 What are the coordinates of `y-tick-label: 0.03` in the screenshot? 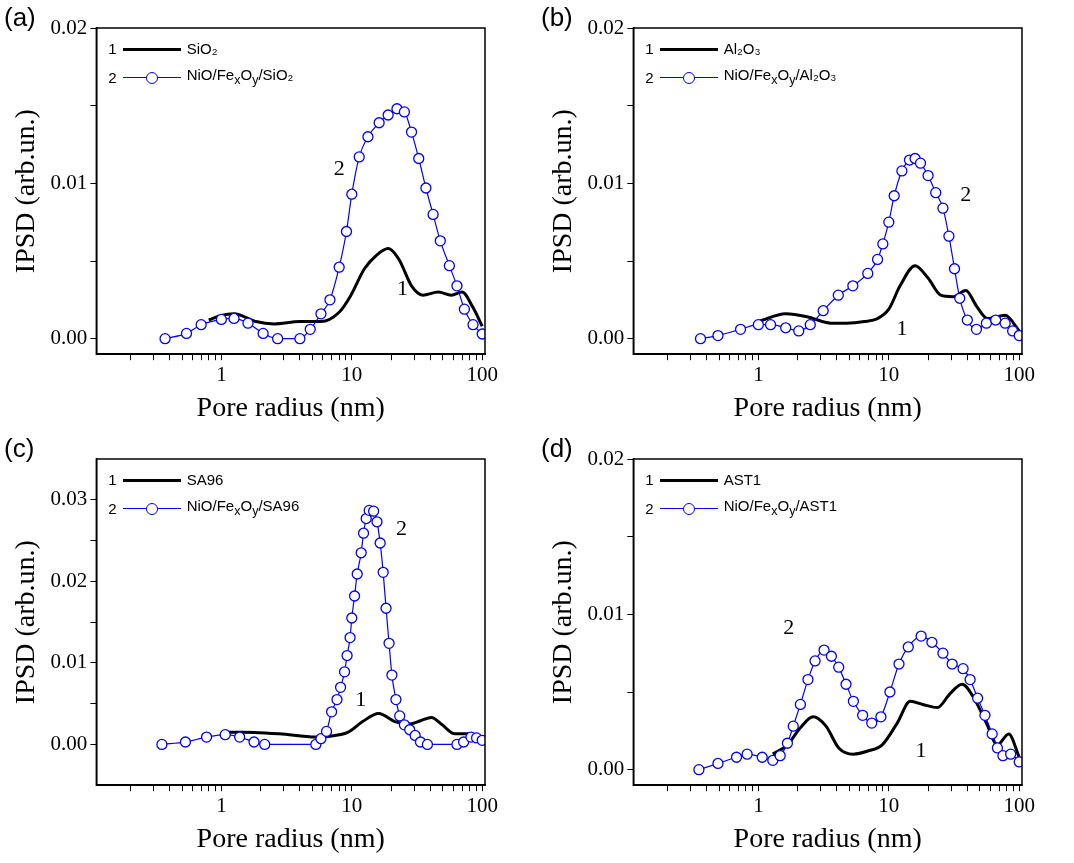 It's located at (69, 498).